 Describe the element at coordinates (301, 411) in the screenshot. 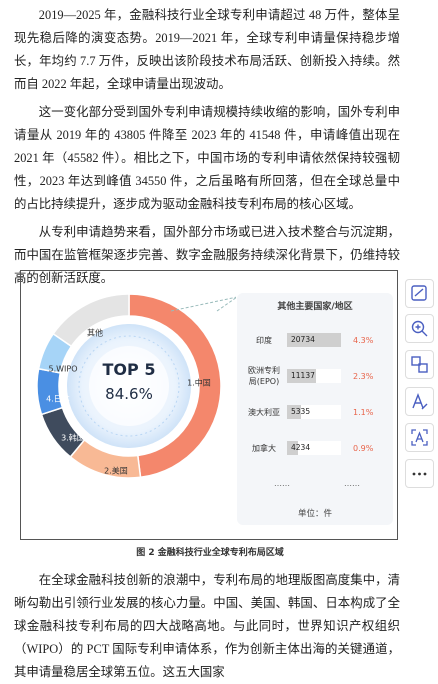

I see `row-count: 5335` at that location.